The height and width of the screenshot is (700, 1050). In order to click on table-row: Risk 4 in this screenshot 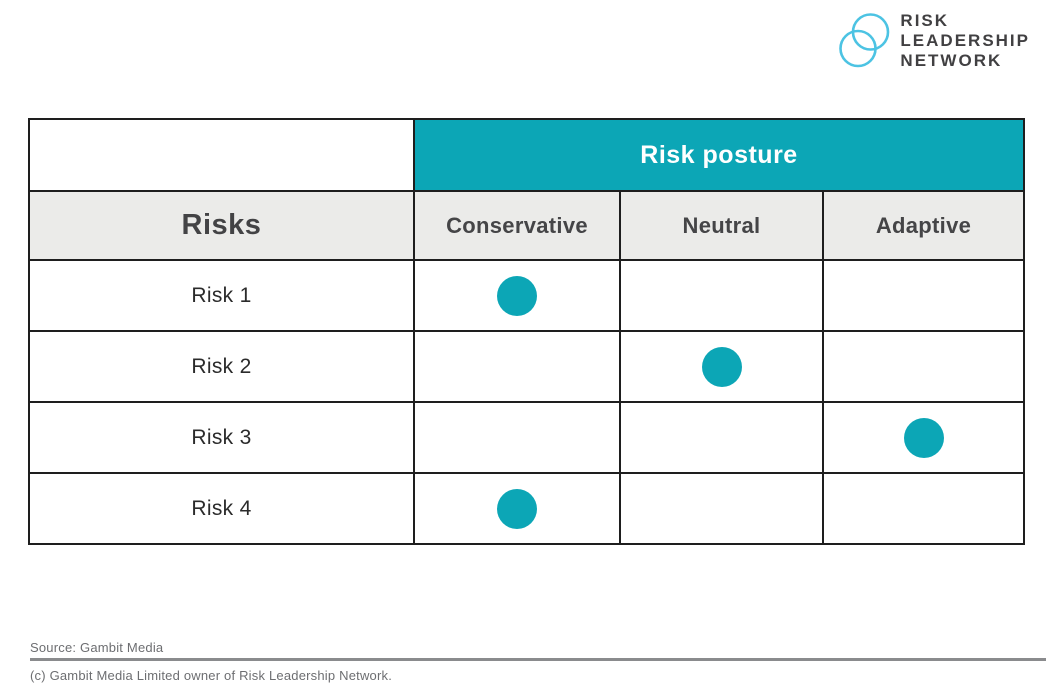, I will do `click(527, 508)`.